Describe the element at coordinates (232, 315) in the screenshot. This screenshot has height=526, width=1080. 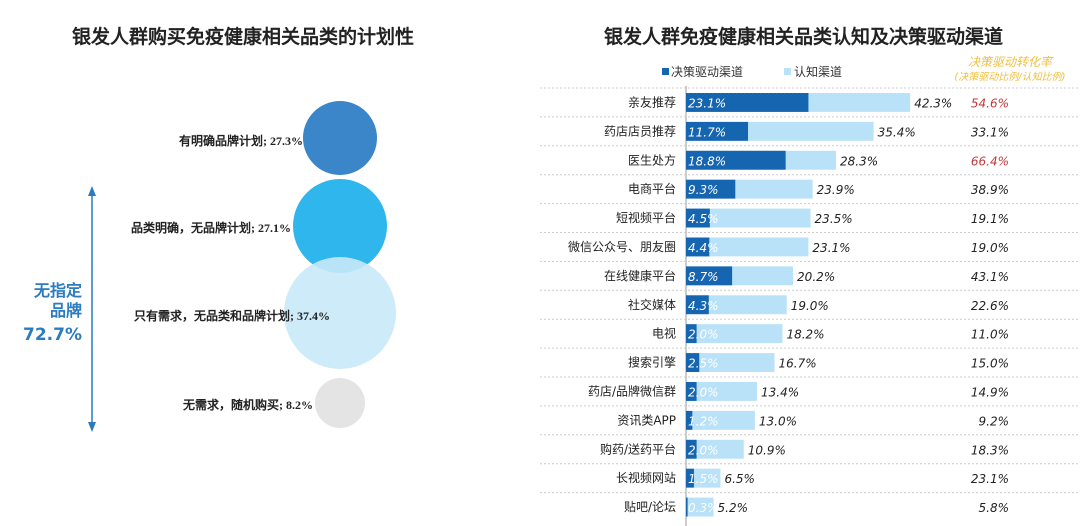
I see `bubble-label: 只有需求，无品类和品牌计划; 37.4%` at that location.